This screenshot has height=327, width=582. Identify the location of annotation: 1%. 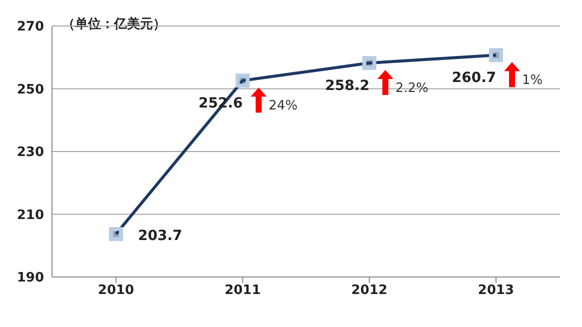
(532, 80).